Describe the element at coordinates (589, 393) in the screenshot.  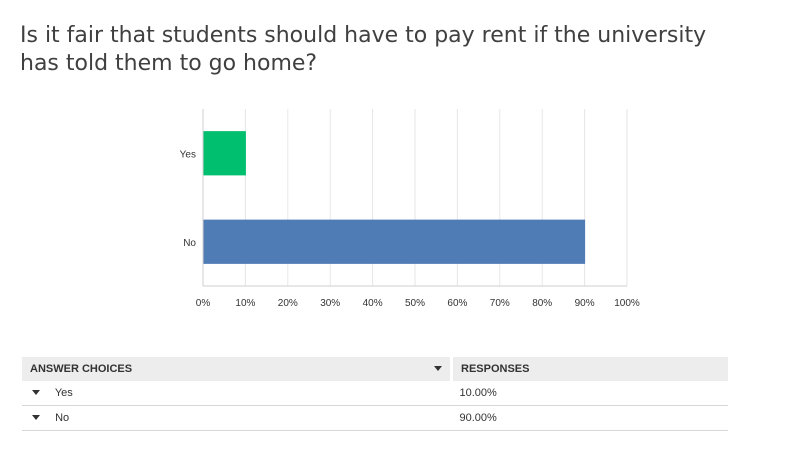
I see `response-percent-cell: 10.00%` at that location.